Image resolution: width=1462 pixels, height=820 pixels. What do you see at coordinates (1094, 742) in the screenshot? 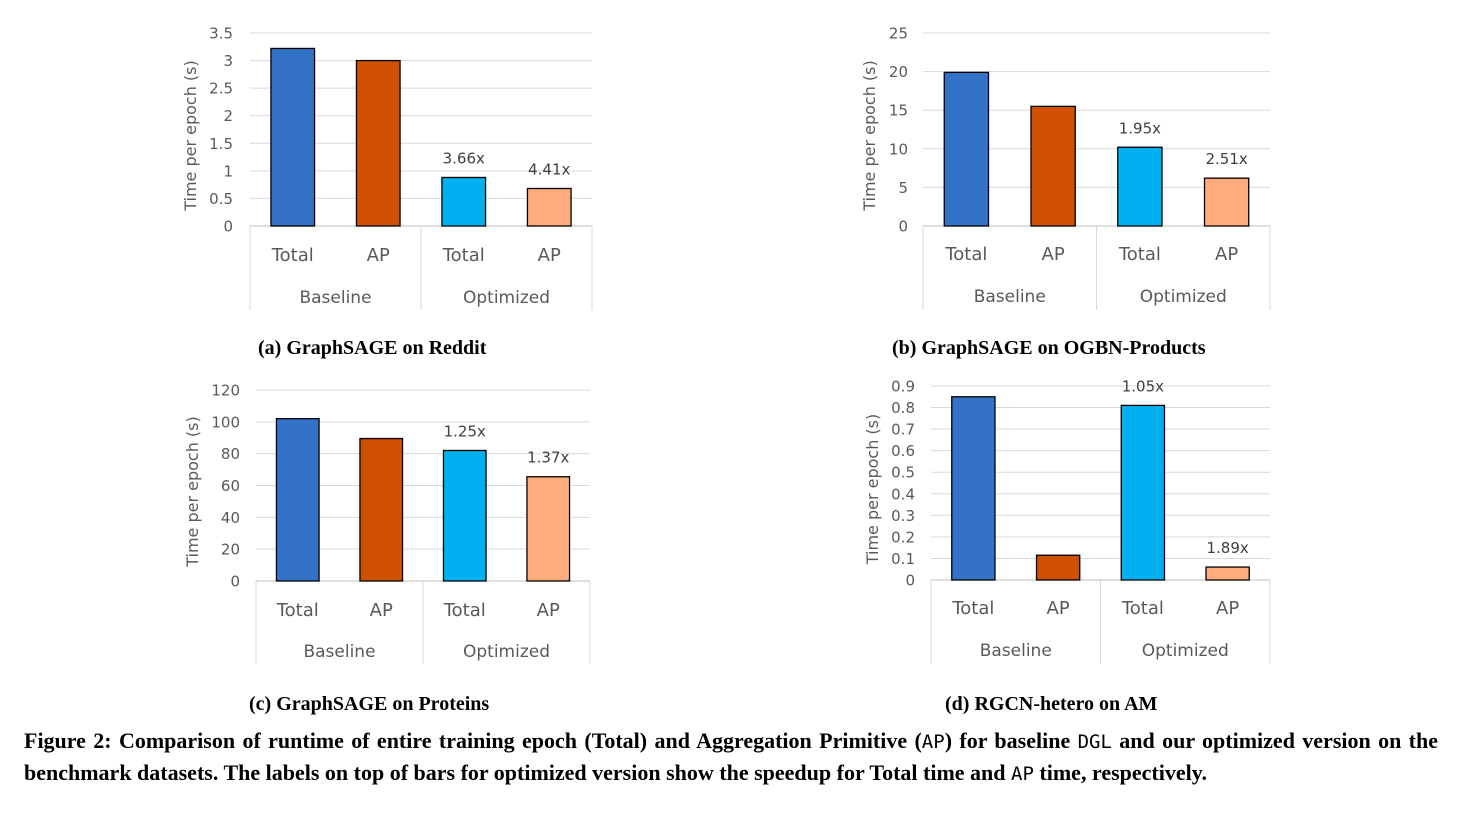
I see `figure-caption-code: DGL` at bounding box center [1094, 742].